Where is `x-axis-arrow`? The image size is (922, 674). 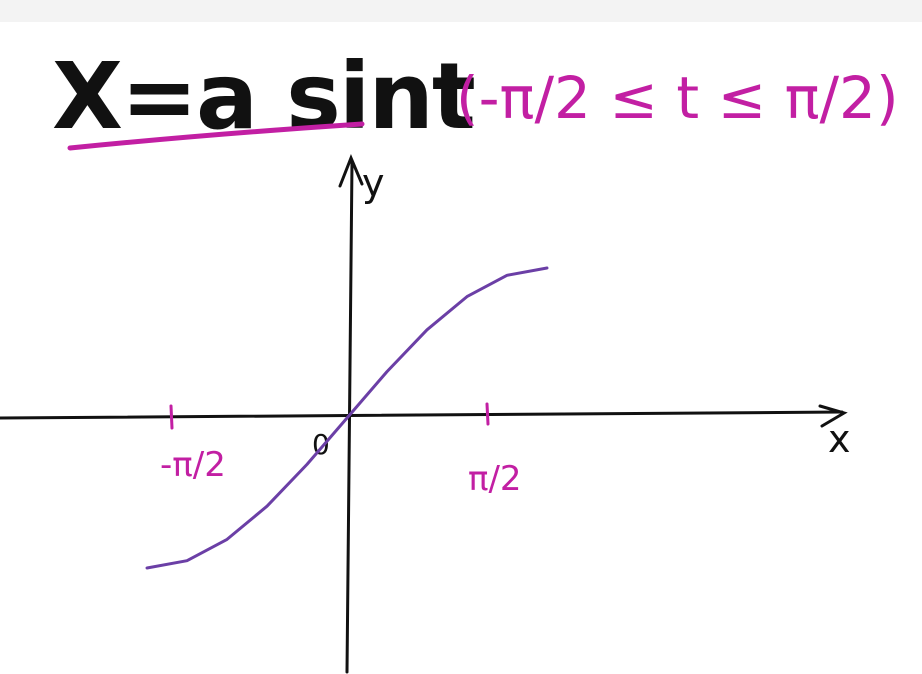
x-axis-arrow is located at coordinates (833, 416).